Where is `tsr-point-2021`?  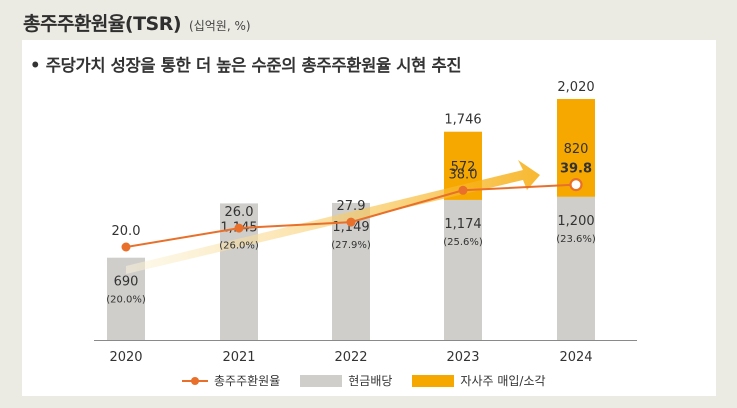
tsr-point-2021 is located at coordinates (239, 228).